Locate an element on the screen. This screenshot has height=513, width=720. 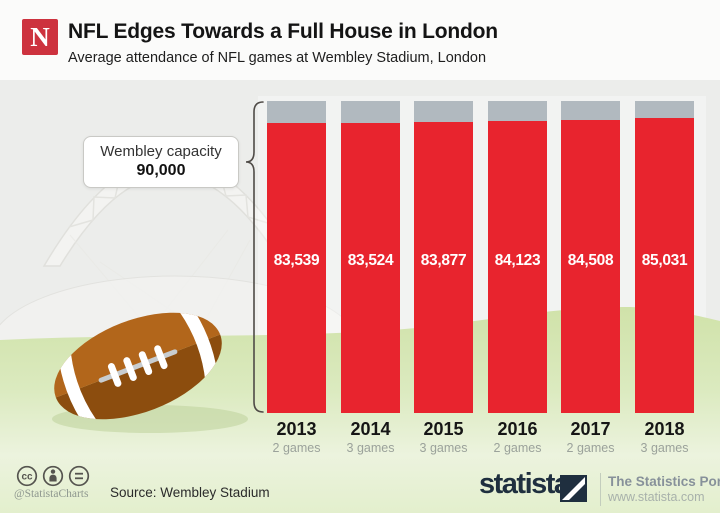
newsweek-logo: N is located at coordinates (40, 37).